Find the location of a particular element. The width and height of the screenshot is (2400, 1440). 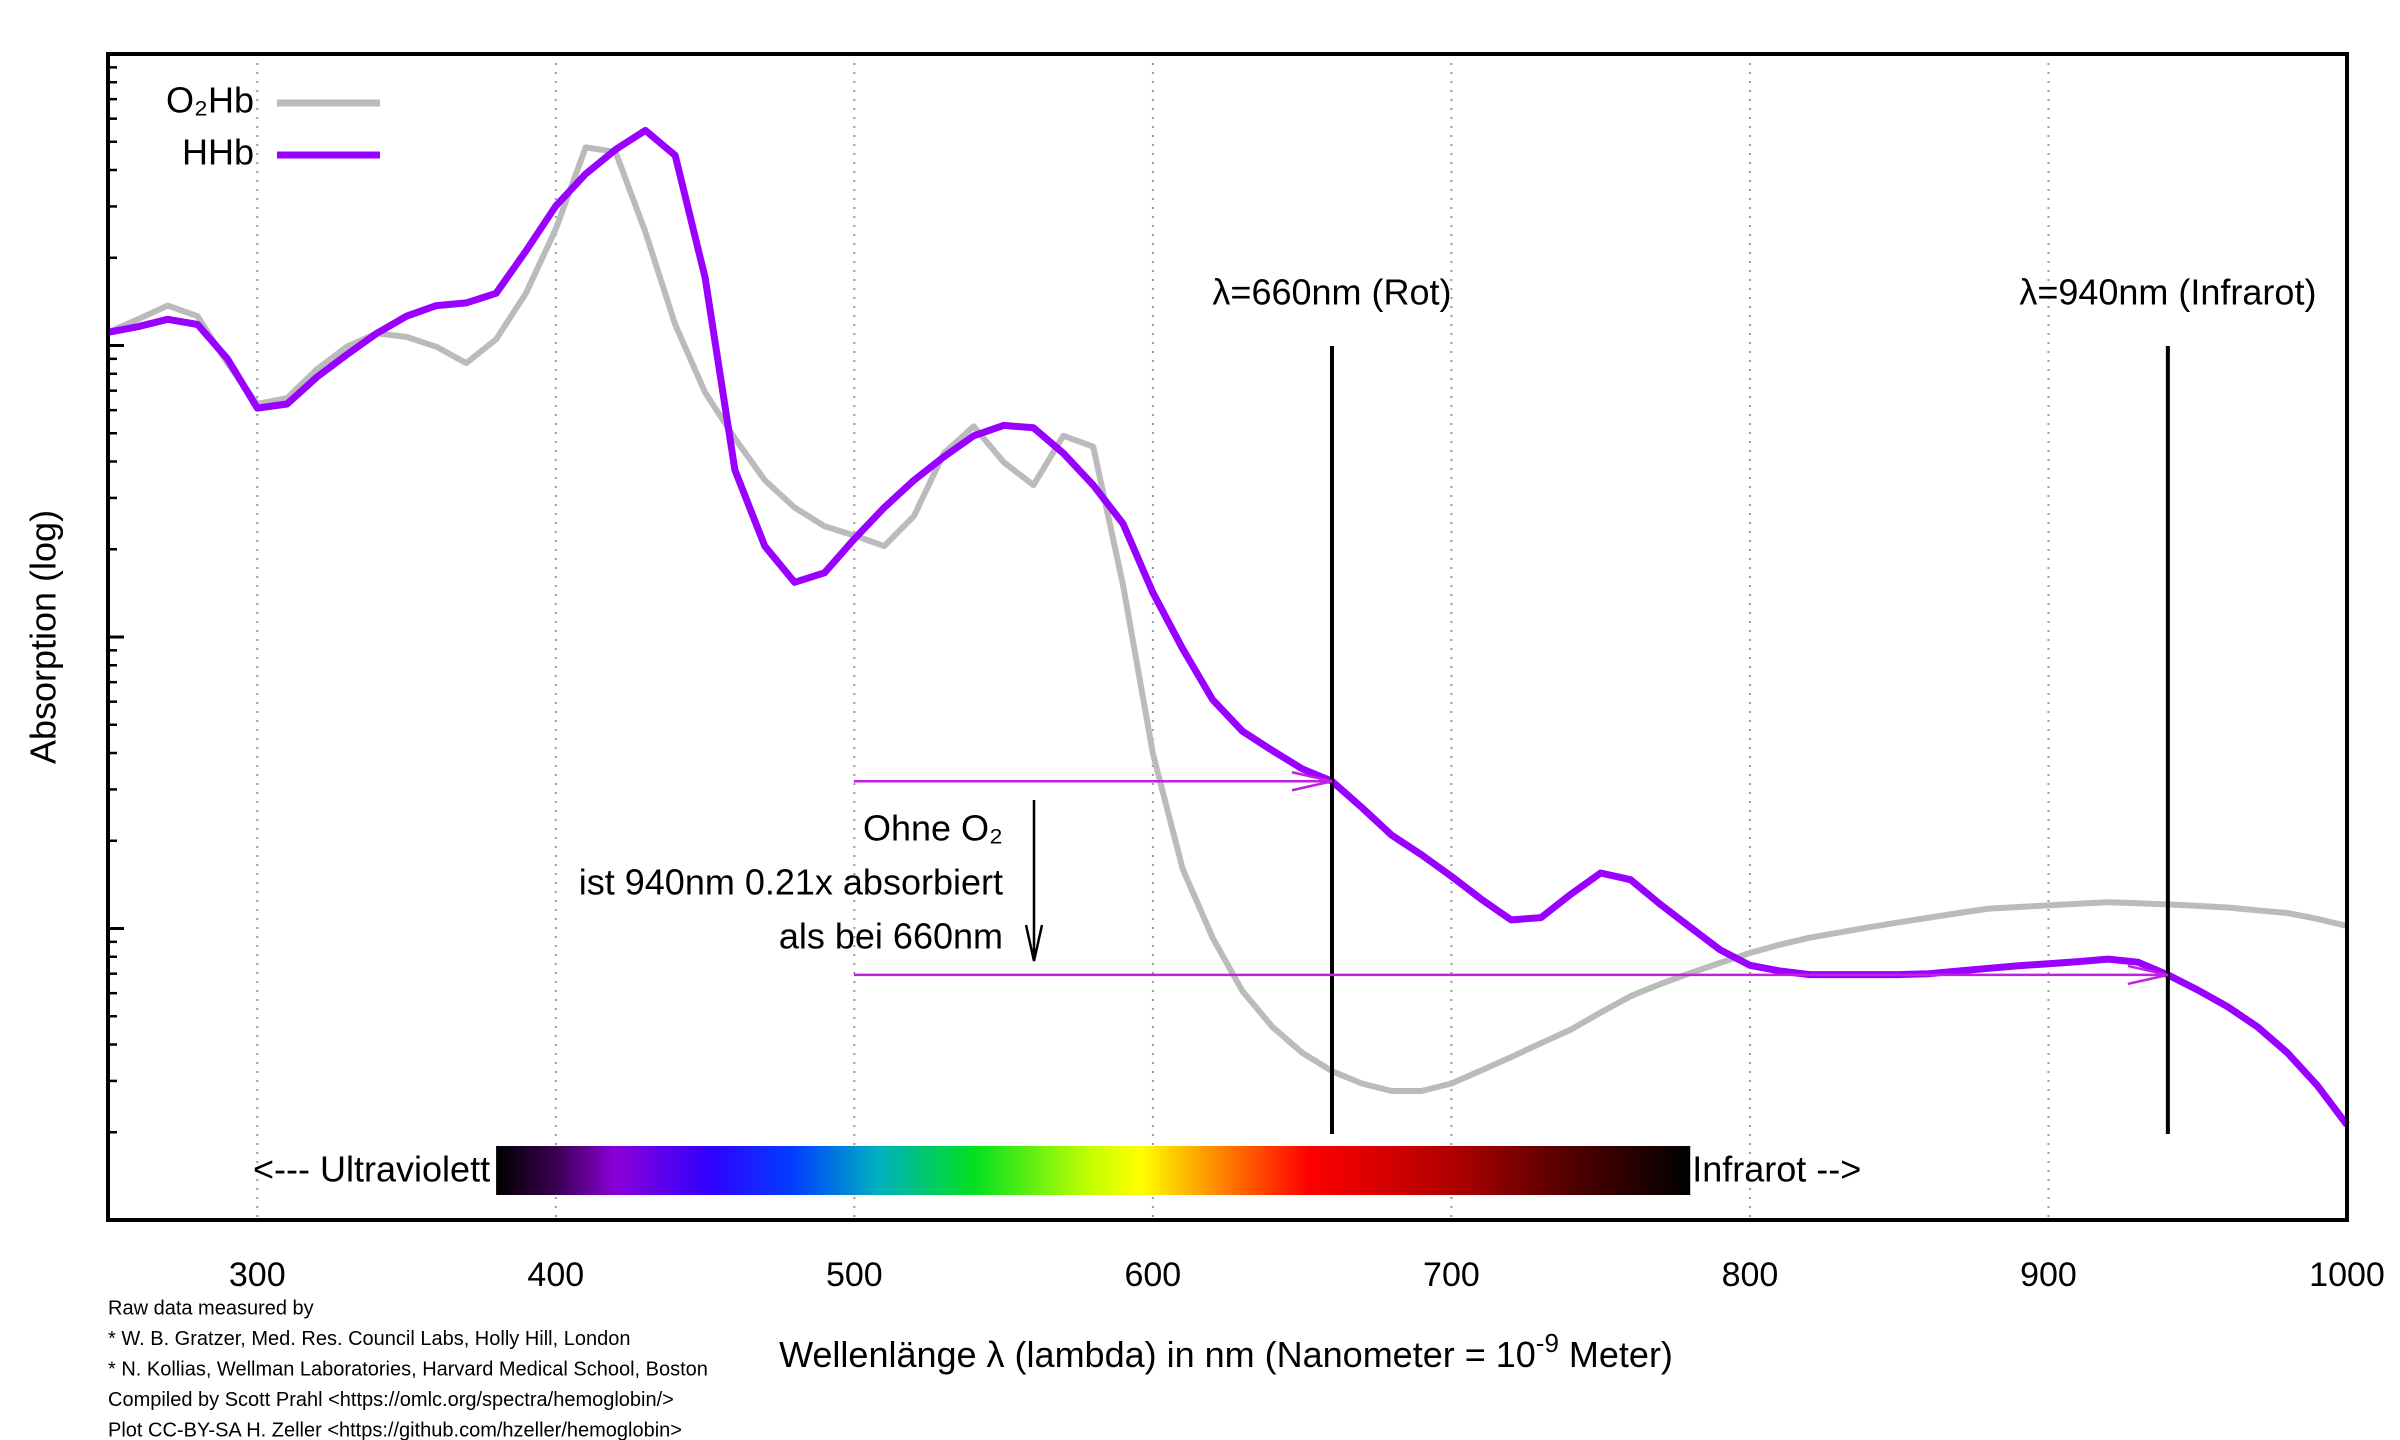

annotation-text: ist 940nm 0.21x absorbiert is located at coordinates (791, 882).